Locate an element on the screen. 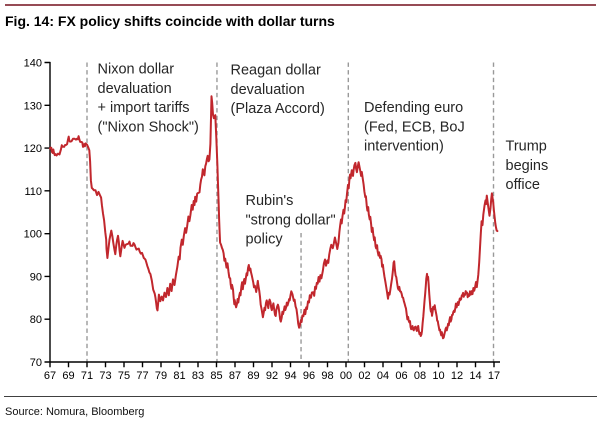 The width and height of the screenshot is (600, 424). y-tick-label: 70 is located at coordinates (36, 363).